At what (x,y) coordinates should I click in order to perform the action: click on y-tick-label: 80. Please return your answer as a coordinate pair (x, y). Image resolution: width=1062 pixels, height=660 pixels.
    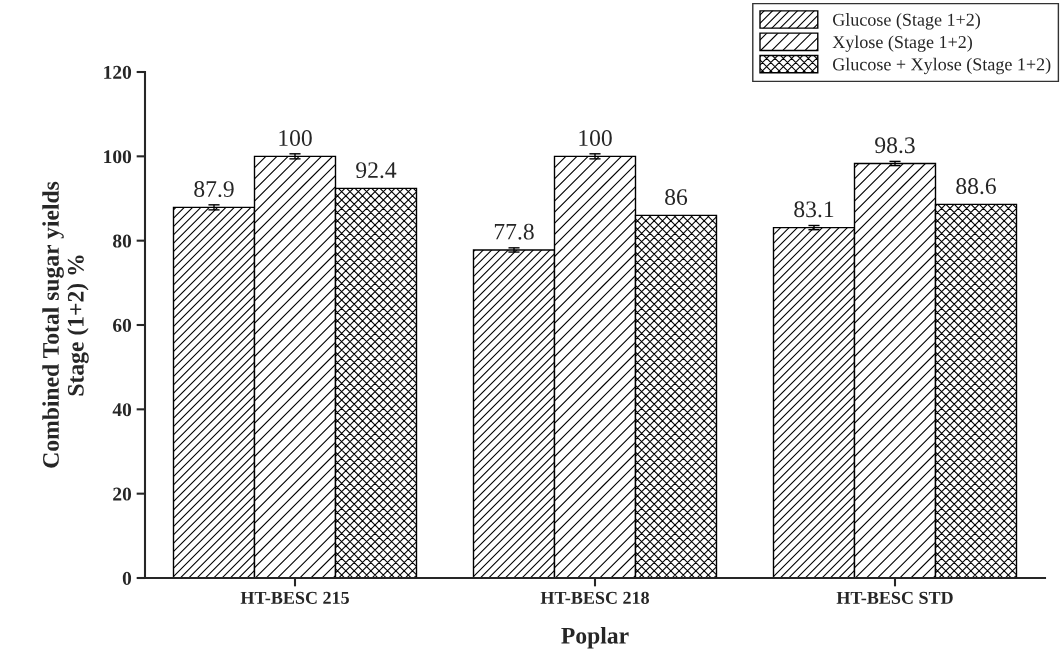
    Looking at the image, I should click on (122, 241).